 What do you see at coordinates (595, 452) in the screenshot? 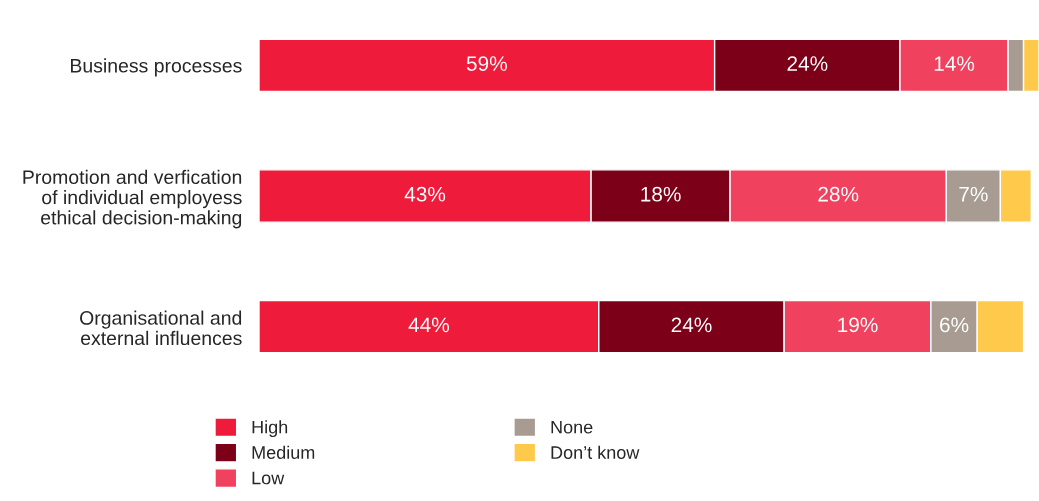
I see `legend-label: Don’t know` at bounding box center [595, 452].